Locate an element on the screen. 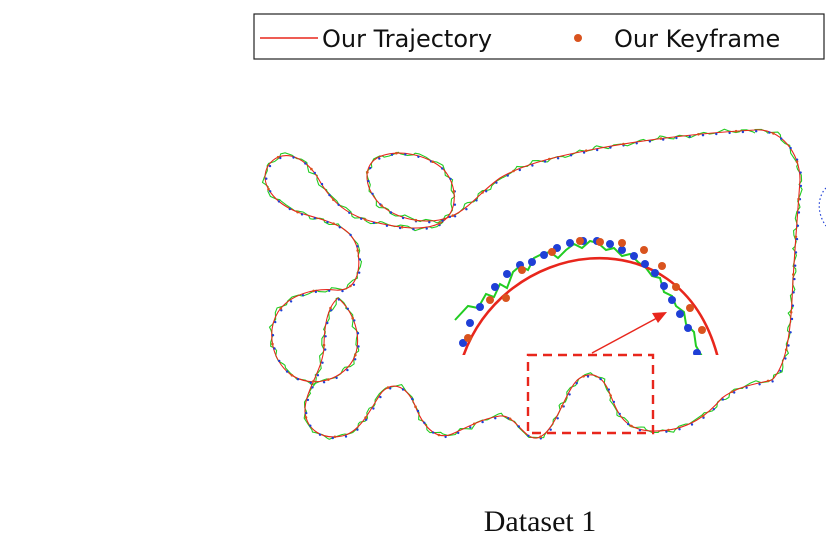 Image resolution: width=826 pixels, height=544 pixels. legend-frame is located at coordinates (539, 36).